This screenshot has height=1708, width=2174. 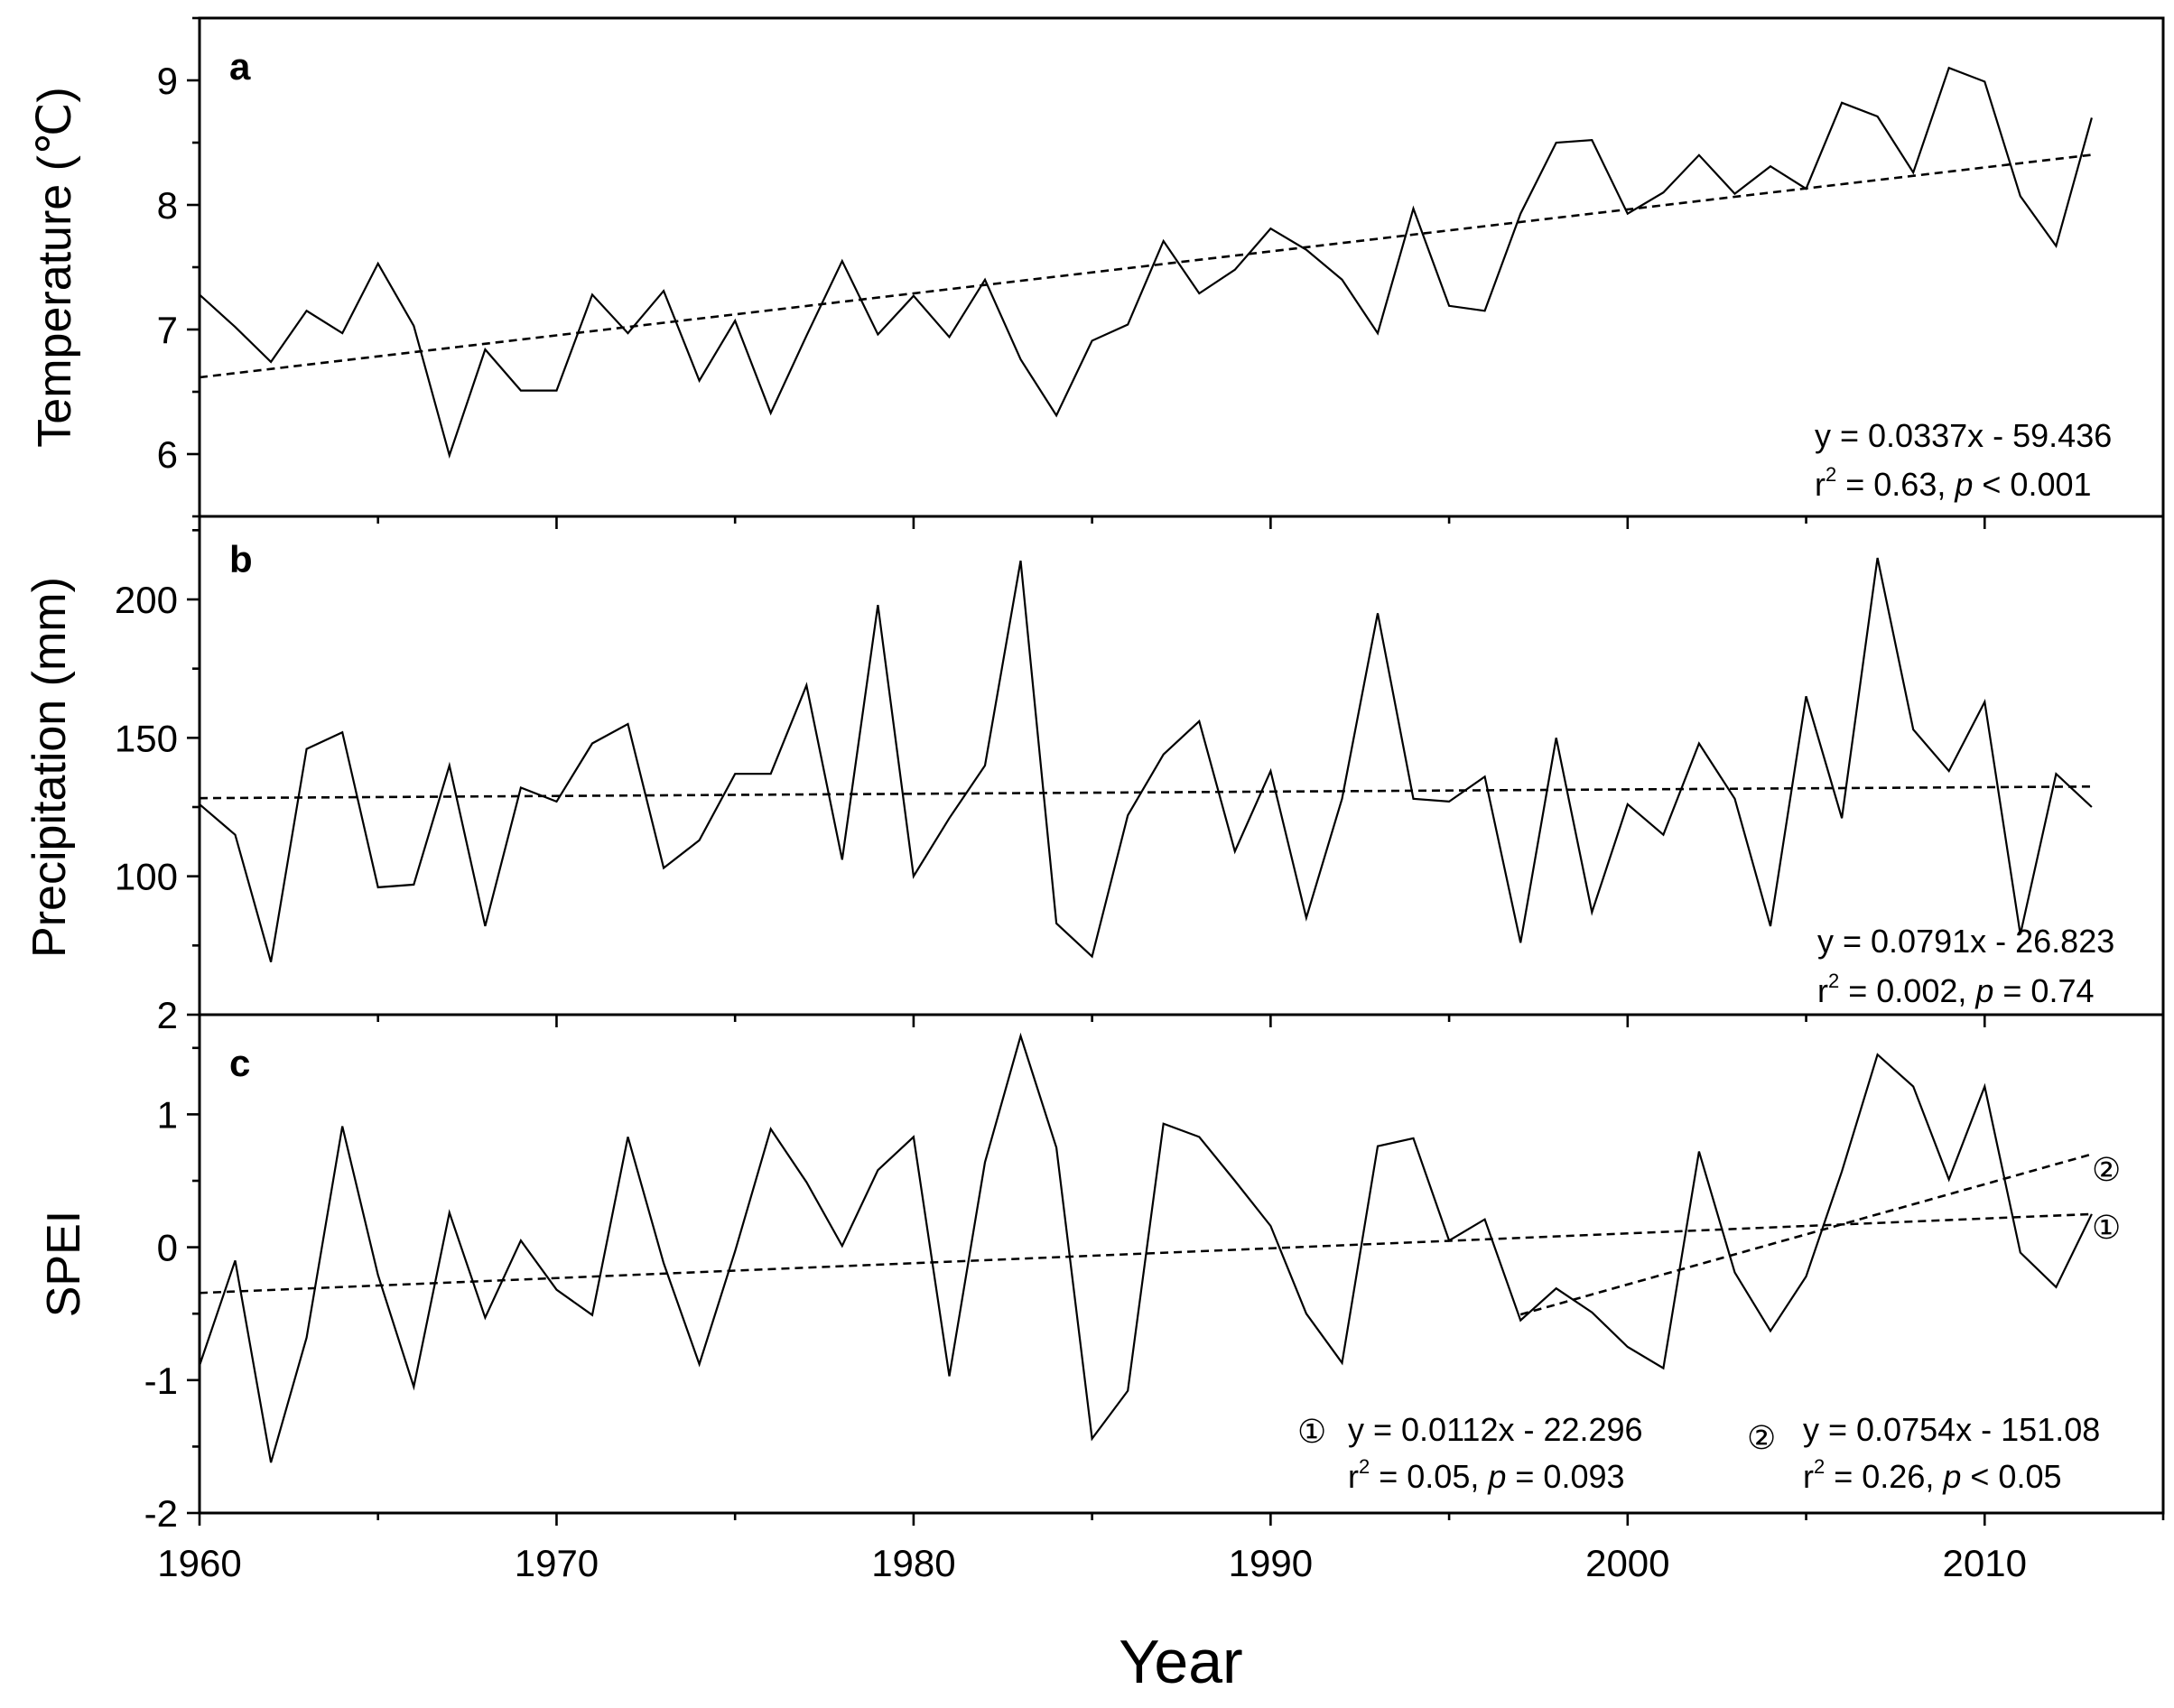 I want to click on panel-c-stats-1-line: r2 = 0.05, p = 0.093, so click(x=1487, y=1475).